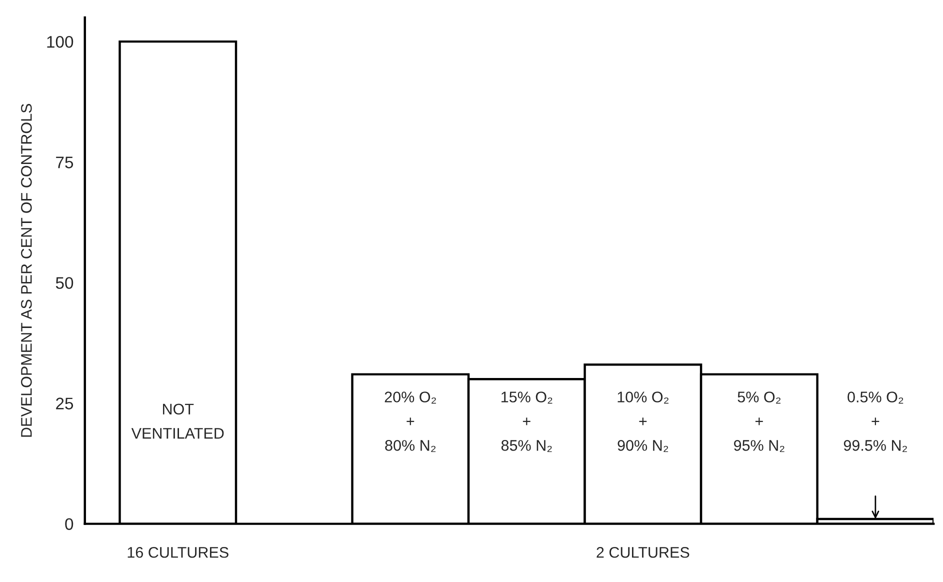 The width and height of the screenshot is (943, 582). Describe the element at coordinates (875, 422) in the screenshot. I see `x-tick-label: 0.5% O₂ + 99.5% N₂` at that location.